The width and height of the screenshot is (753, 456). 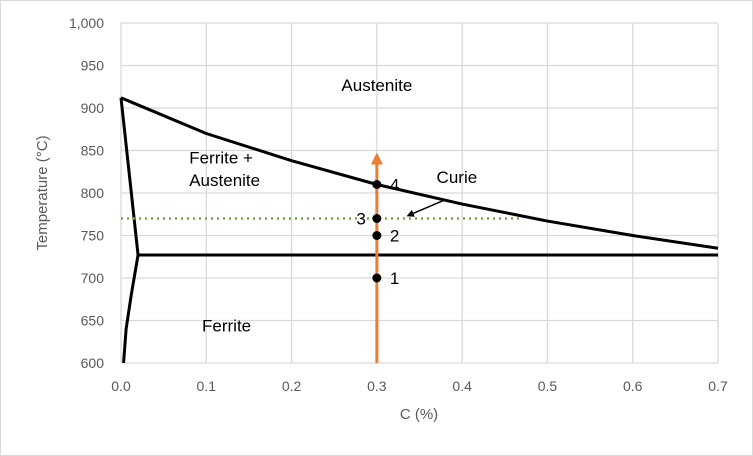 What do you see at coordinates (207, 386) in the screenshot?
I see `x-tick-label: 0.1` at bounding box center [207, 386].